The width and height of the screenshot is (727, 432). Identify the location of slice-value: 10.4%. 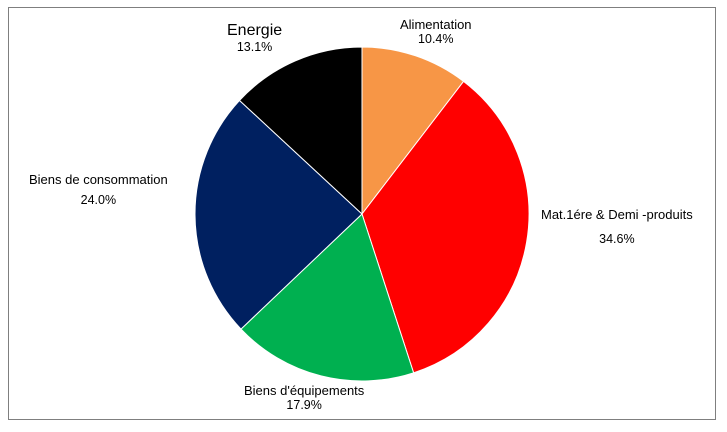
(436, 39).